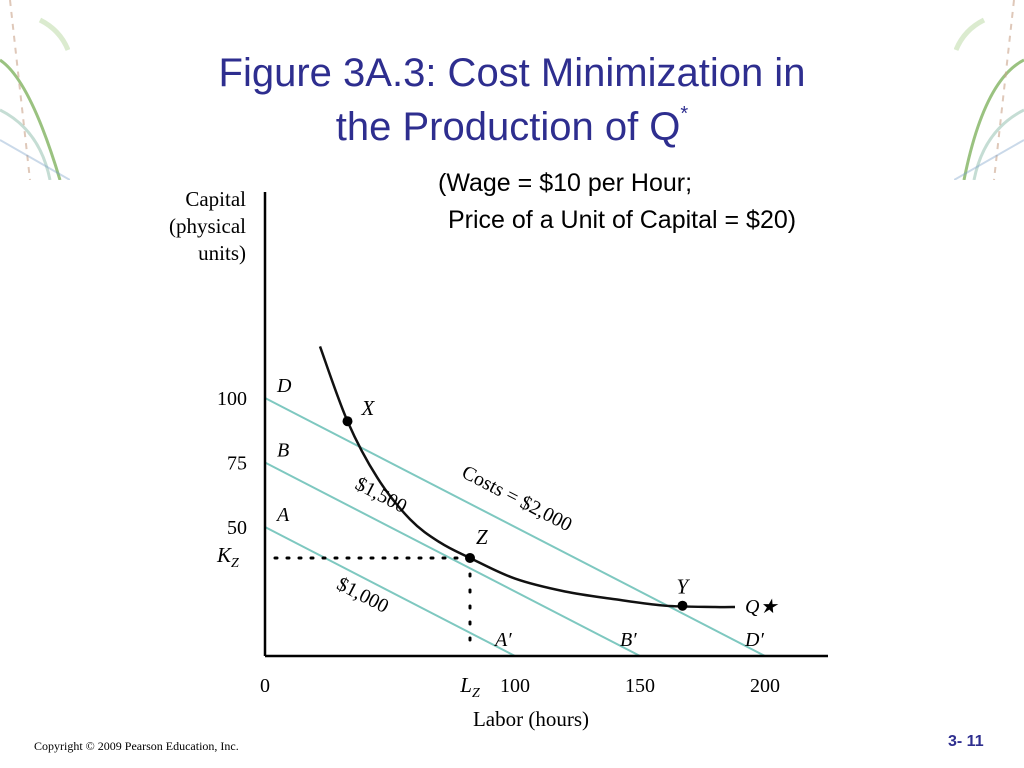 This screenshot has height=768, width=1024. What do you see at coordinates (283, 451) in the screenshot?
I see `isocost-start-label: B` at bounding box center [283, 451].